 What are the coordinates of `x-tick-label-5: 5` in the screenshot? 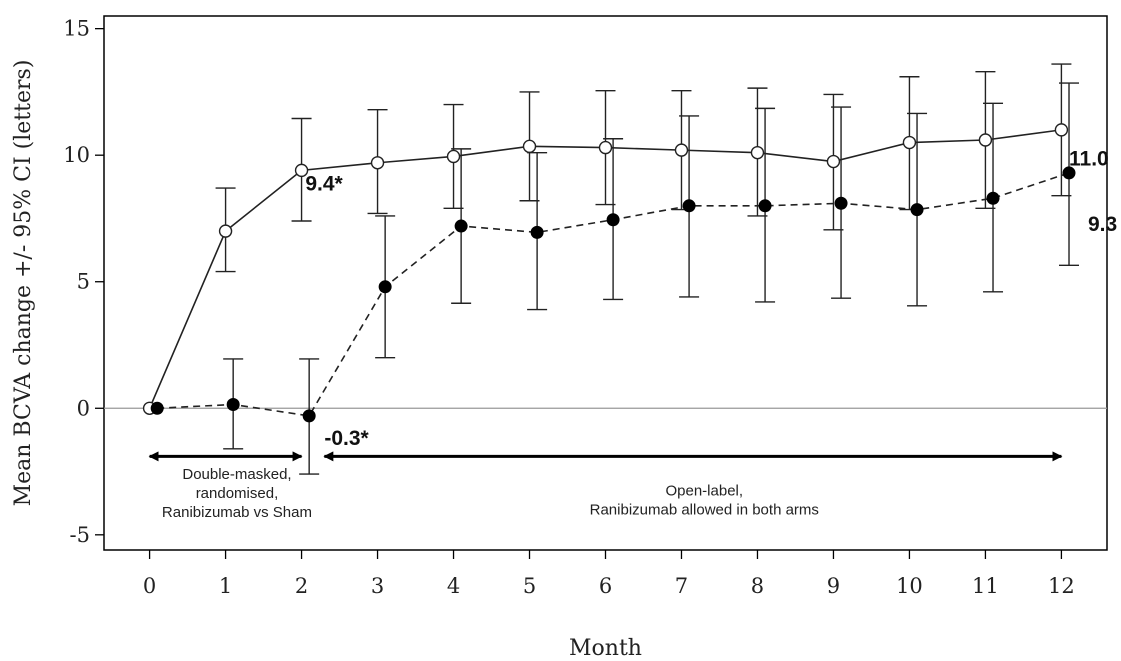 It's located at (529, 586).